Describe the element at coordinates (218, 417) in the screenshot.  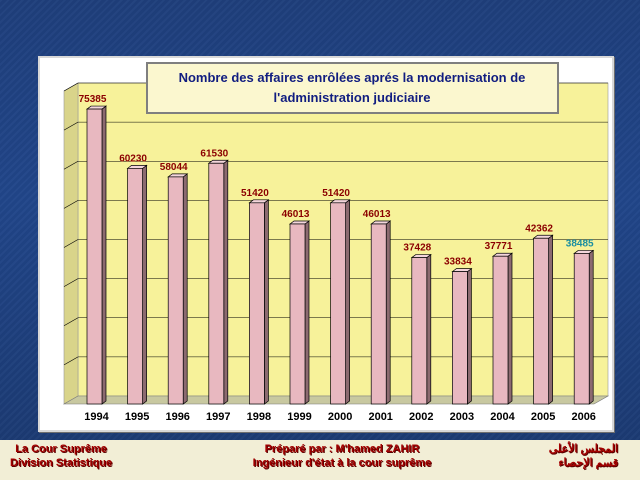
I see `x-tick-label: 1997` at that location.